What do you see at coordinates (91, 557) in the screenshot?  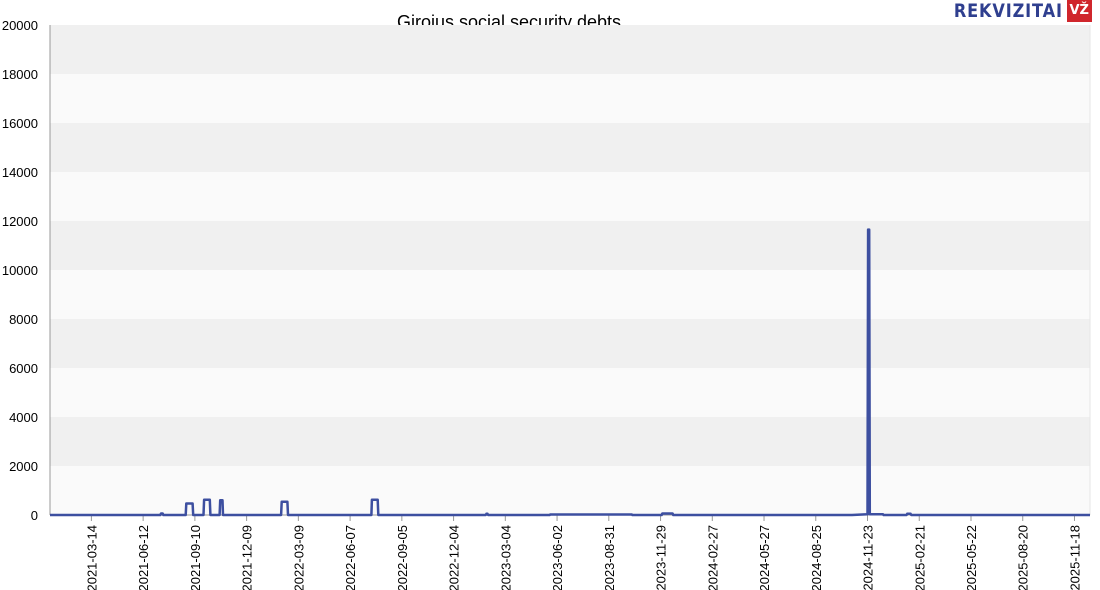 I see `x-tick-label: 2021-03-14` at bounding box center [91, 557].